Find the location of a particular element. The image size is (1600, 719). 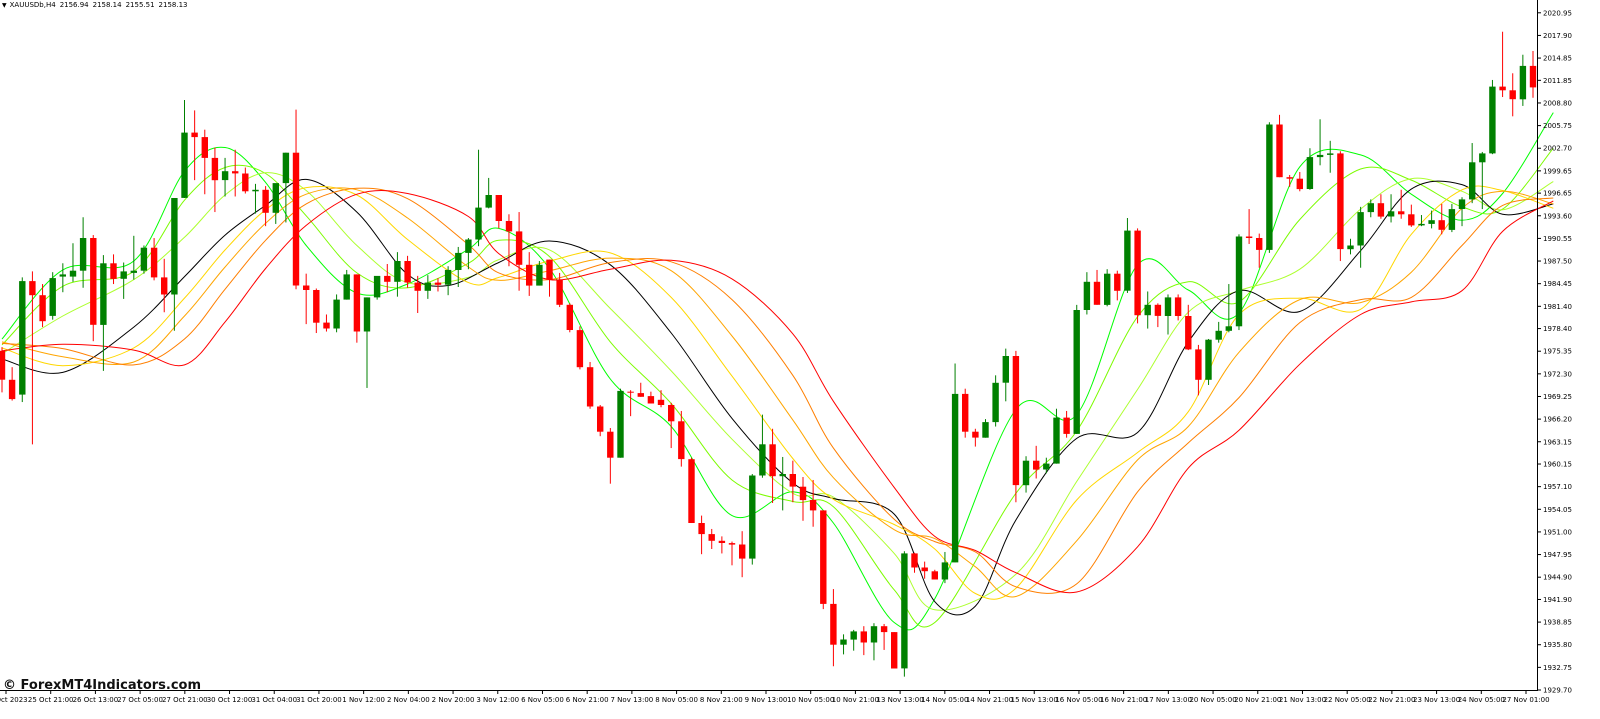

time-tick-label: 17 Nov 13:00 is located at coordinates (1168, 700).